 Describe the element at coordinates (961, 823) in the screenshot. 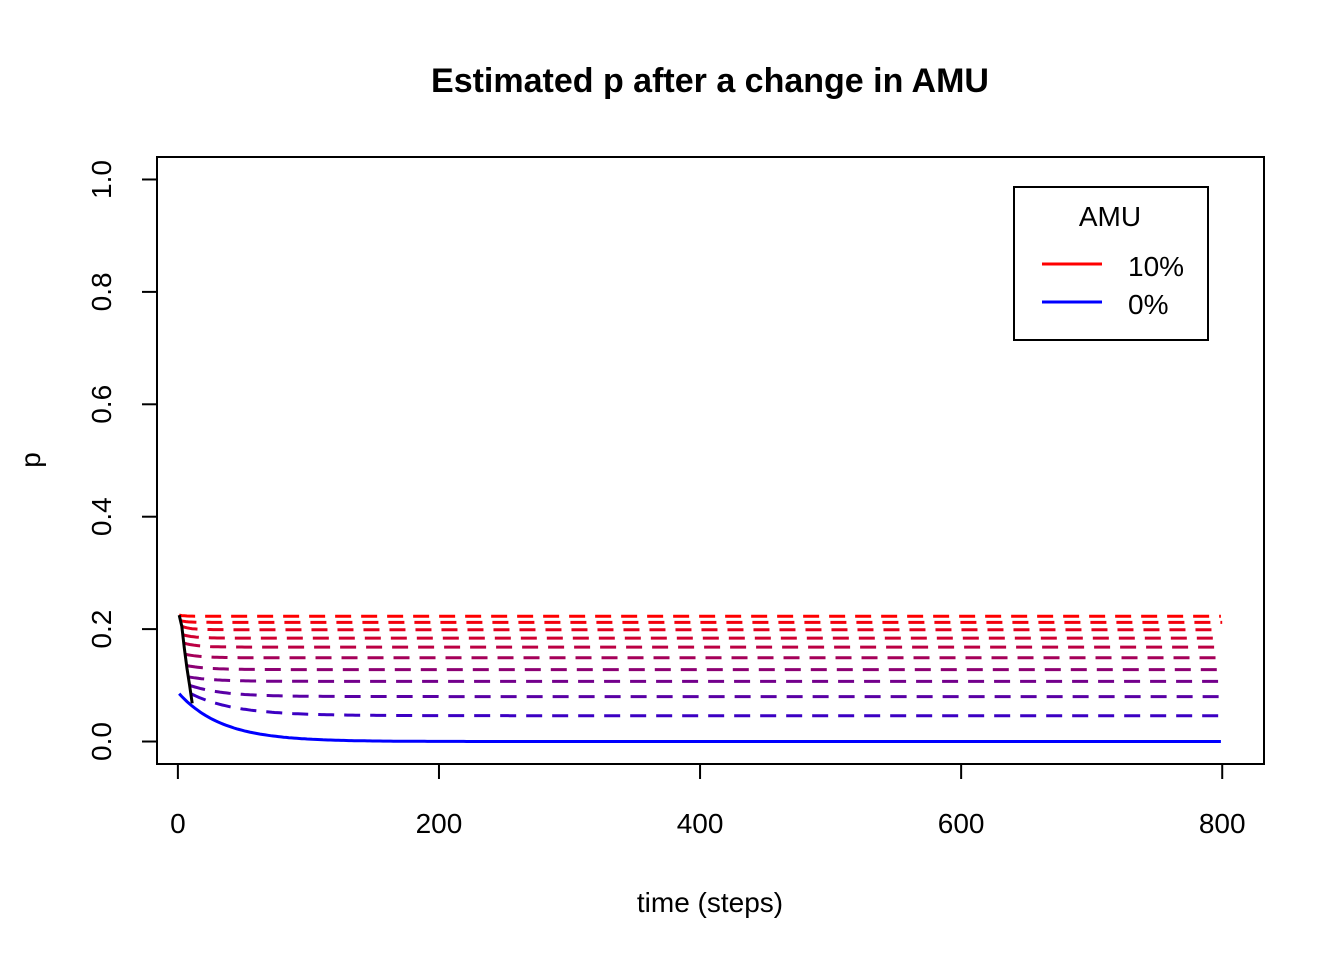

I see `x-tick-label: 600` at that location.